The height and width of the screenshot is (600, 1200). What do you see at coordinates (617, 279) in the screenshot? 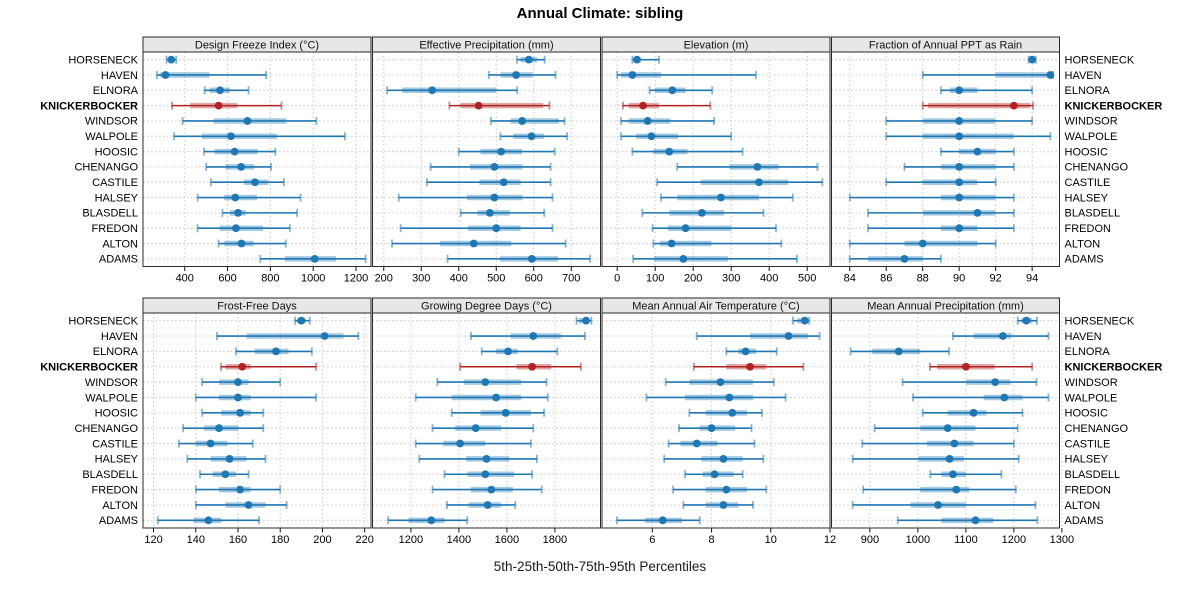
I see `axis-tick-label: 0` at bounding box center [617, 279].